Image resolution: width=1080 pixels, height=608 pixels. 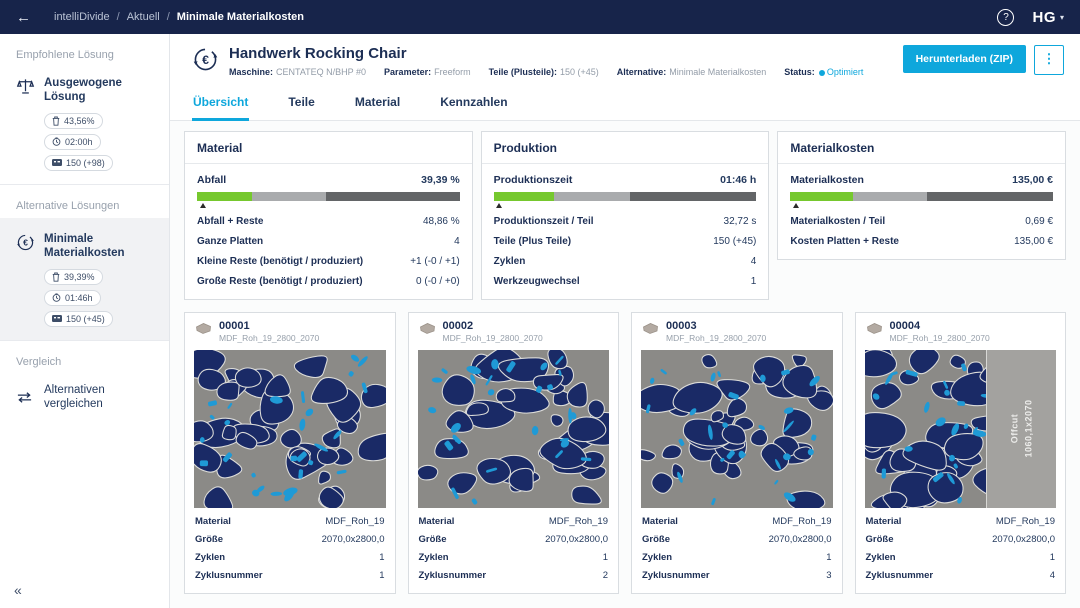 I want to click on sidebar-item-label: Minimale Materialkosten, so click(x=84, y=246).